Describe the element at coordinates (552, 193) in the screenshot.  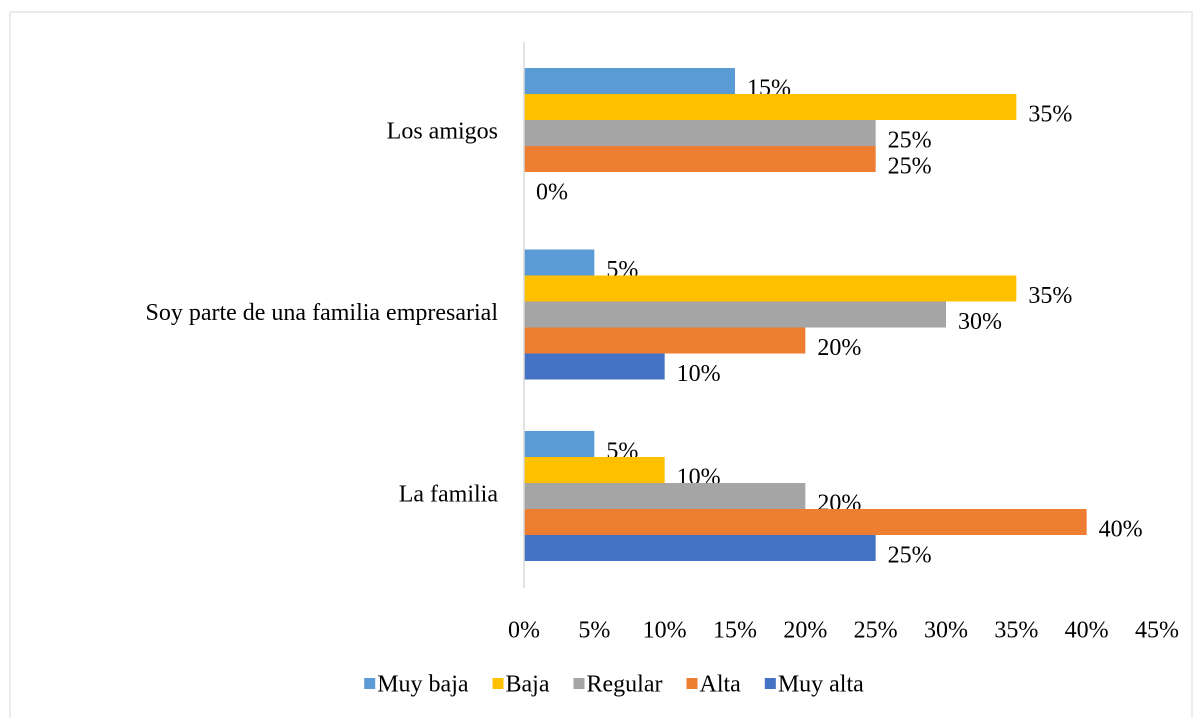
I see `data-label: 0%` at that location.